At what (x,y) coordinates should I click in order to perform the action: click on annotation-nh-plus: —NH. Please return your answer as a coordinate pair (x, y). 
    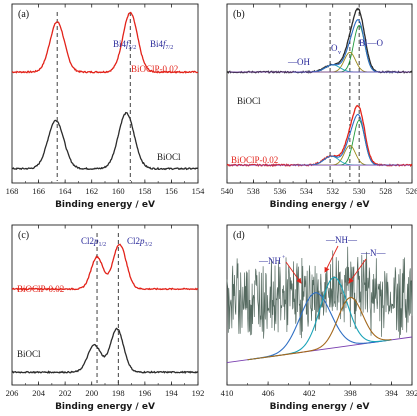
    Looking at the image, I should click on (269, 261).